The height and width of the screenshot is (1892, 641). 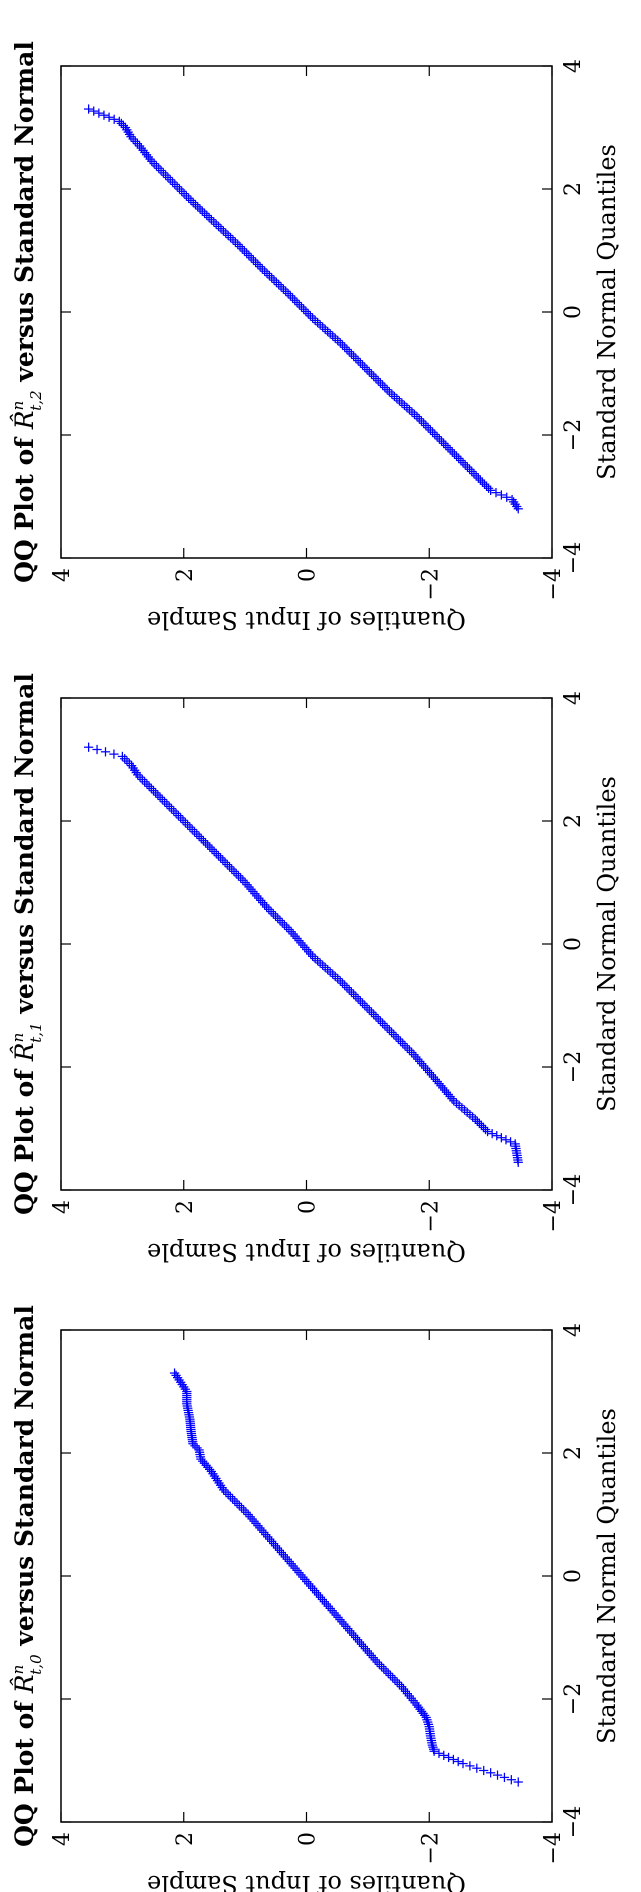 What do you see at coordinates (27, 1576) in the screenshot?
I see `chart-title: QQ Plot of R̂nt,0 versus Standard Normal` at bounding box center [27, 1576].